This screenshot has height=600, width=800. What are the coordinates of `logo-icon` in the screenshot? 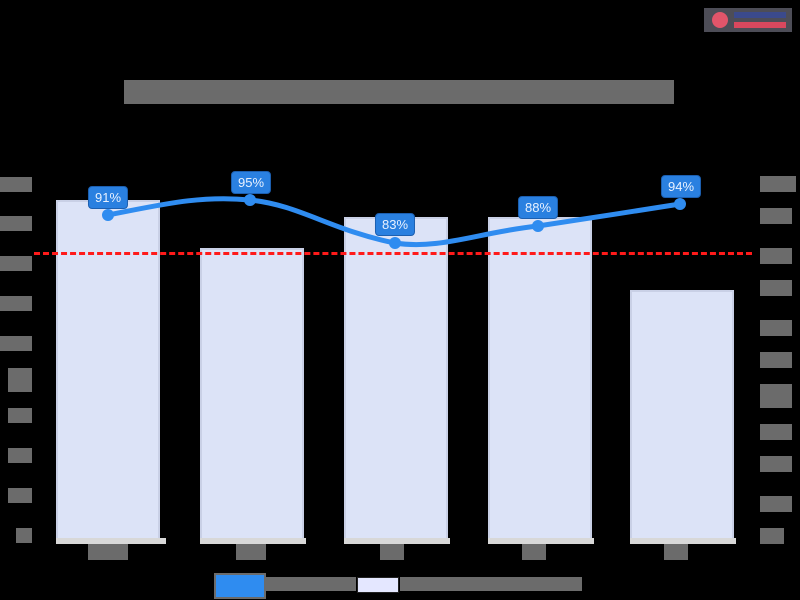 It's located at (720, 20).